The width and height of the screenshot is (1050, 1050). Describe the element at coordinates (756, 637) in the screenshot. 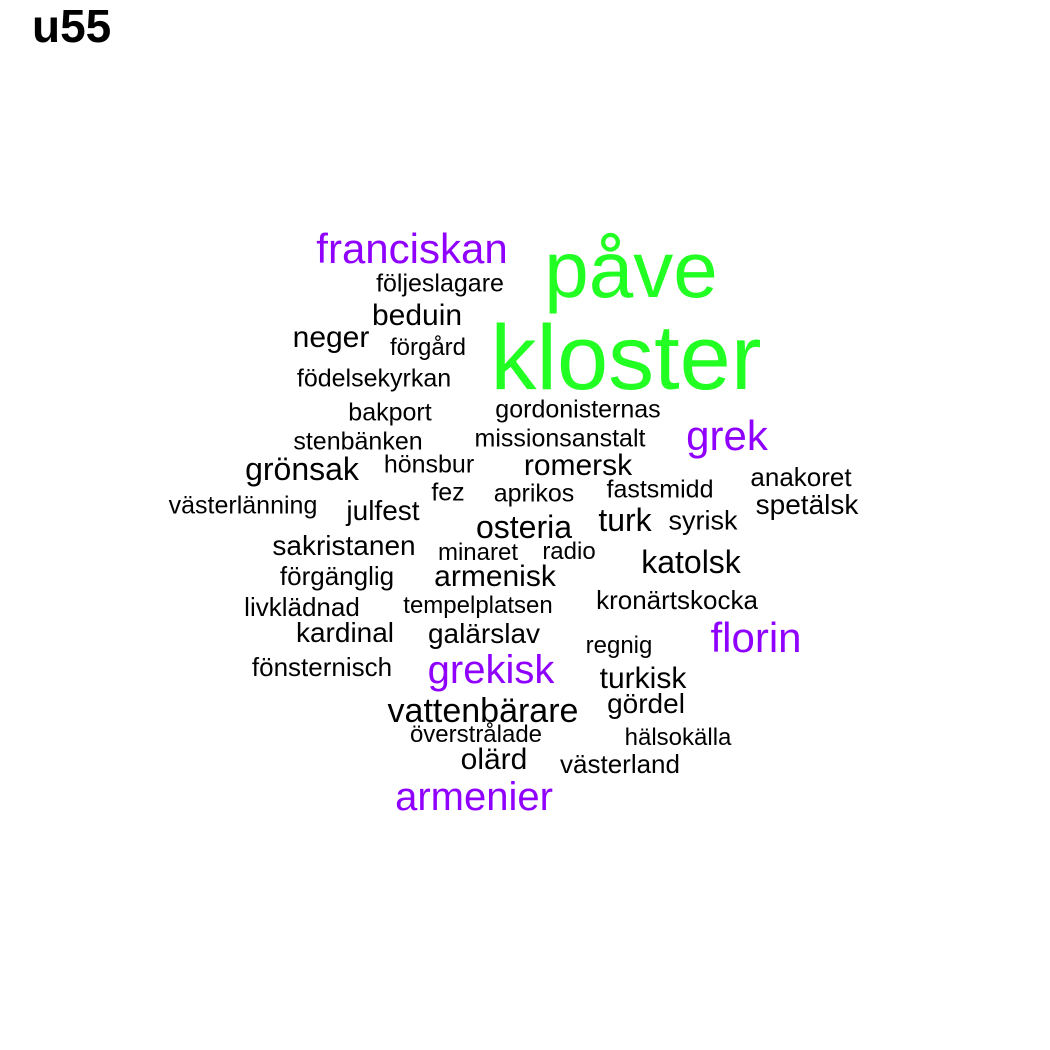

I see `word-florin: florin` at that location.